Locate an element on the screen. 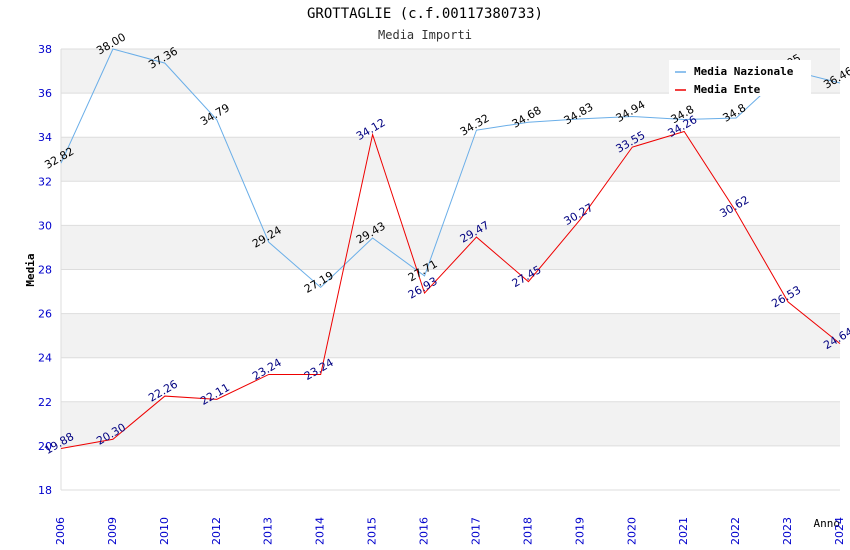 This screenshot has height=550, width=850. y-tick-label: 26 is located at coordinates (45, 314).